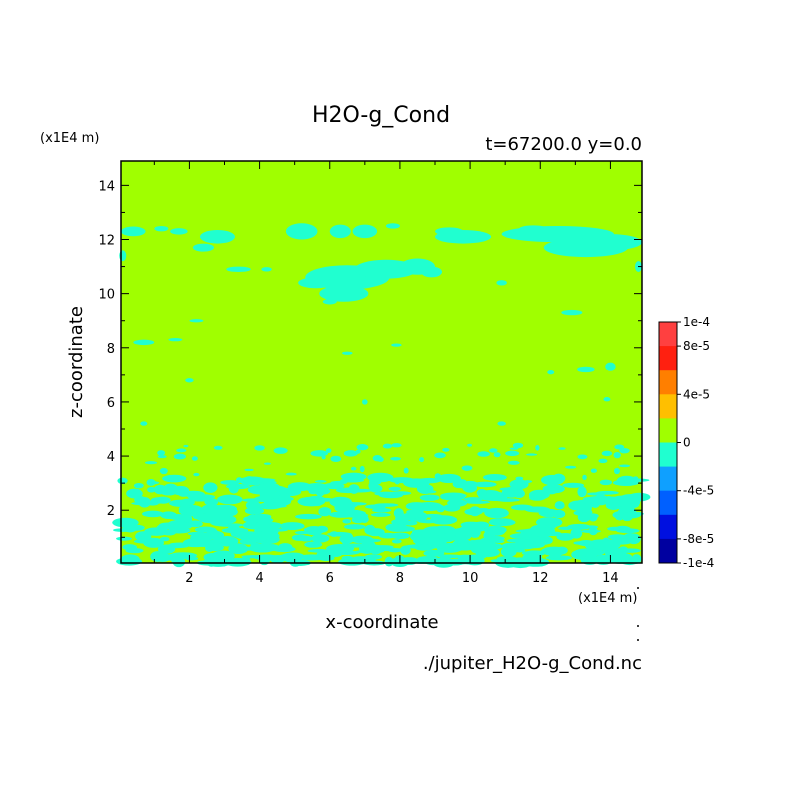  I want to click on x-tick-label: 12, so click(540, 578).